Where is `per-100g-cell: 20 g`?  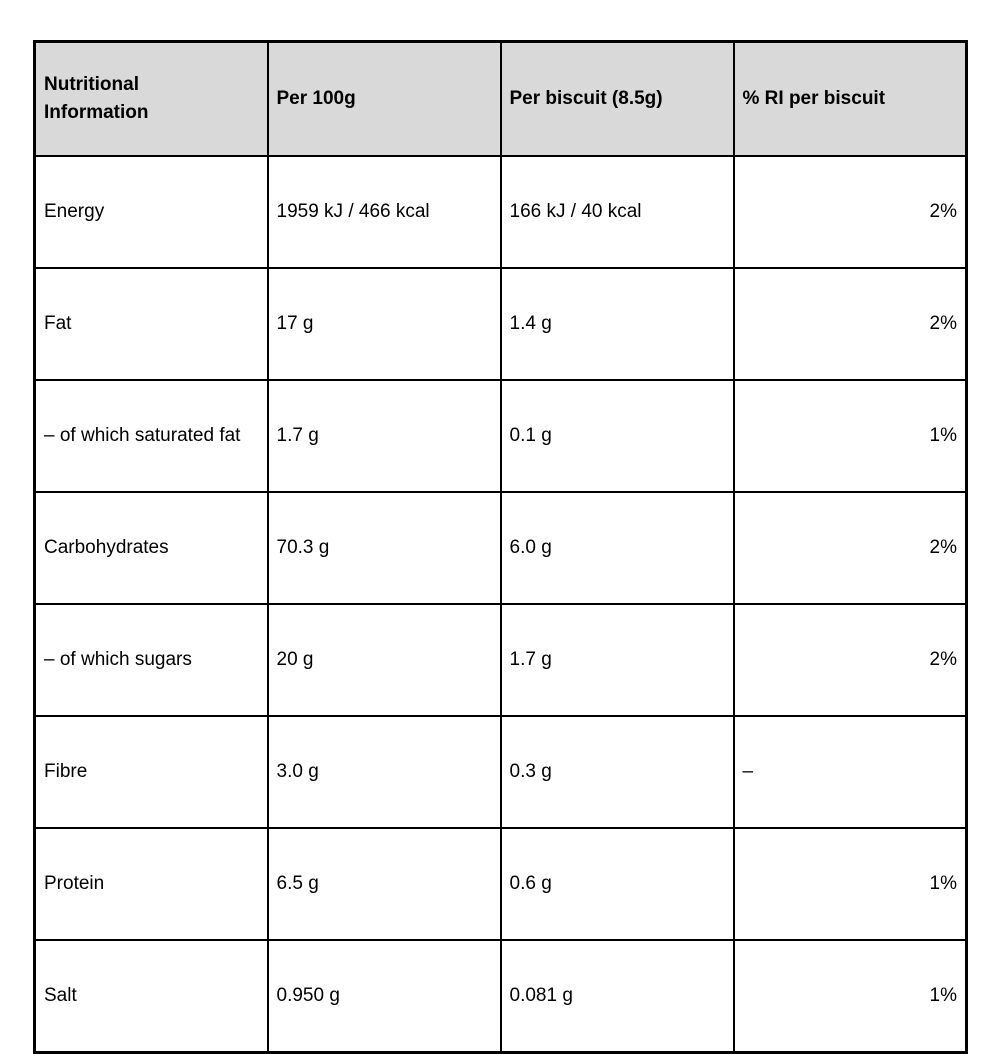 per-100g-cell: 20 g is located at coordinates (384, 660).